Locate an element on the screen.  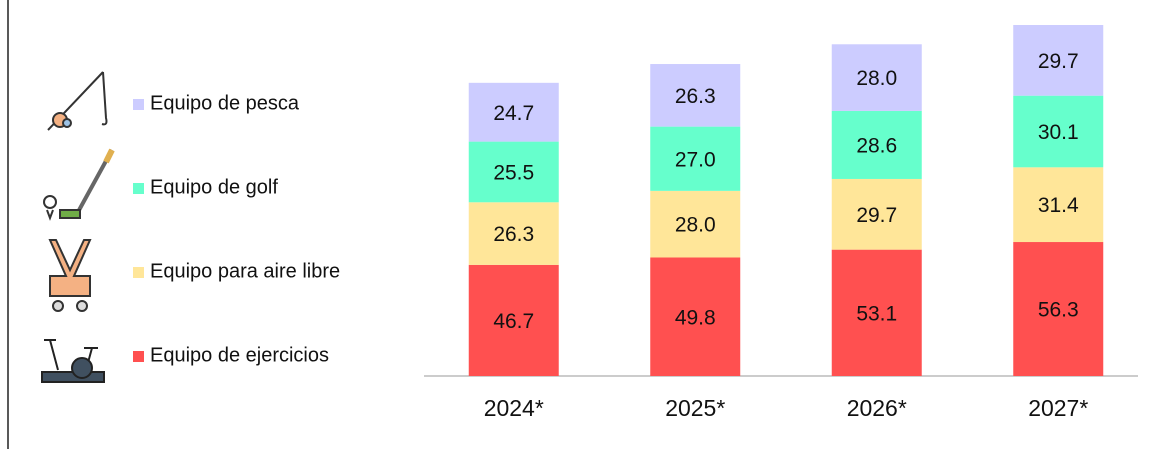
data-label: 25.5 is located at coordinates (513, 172).